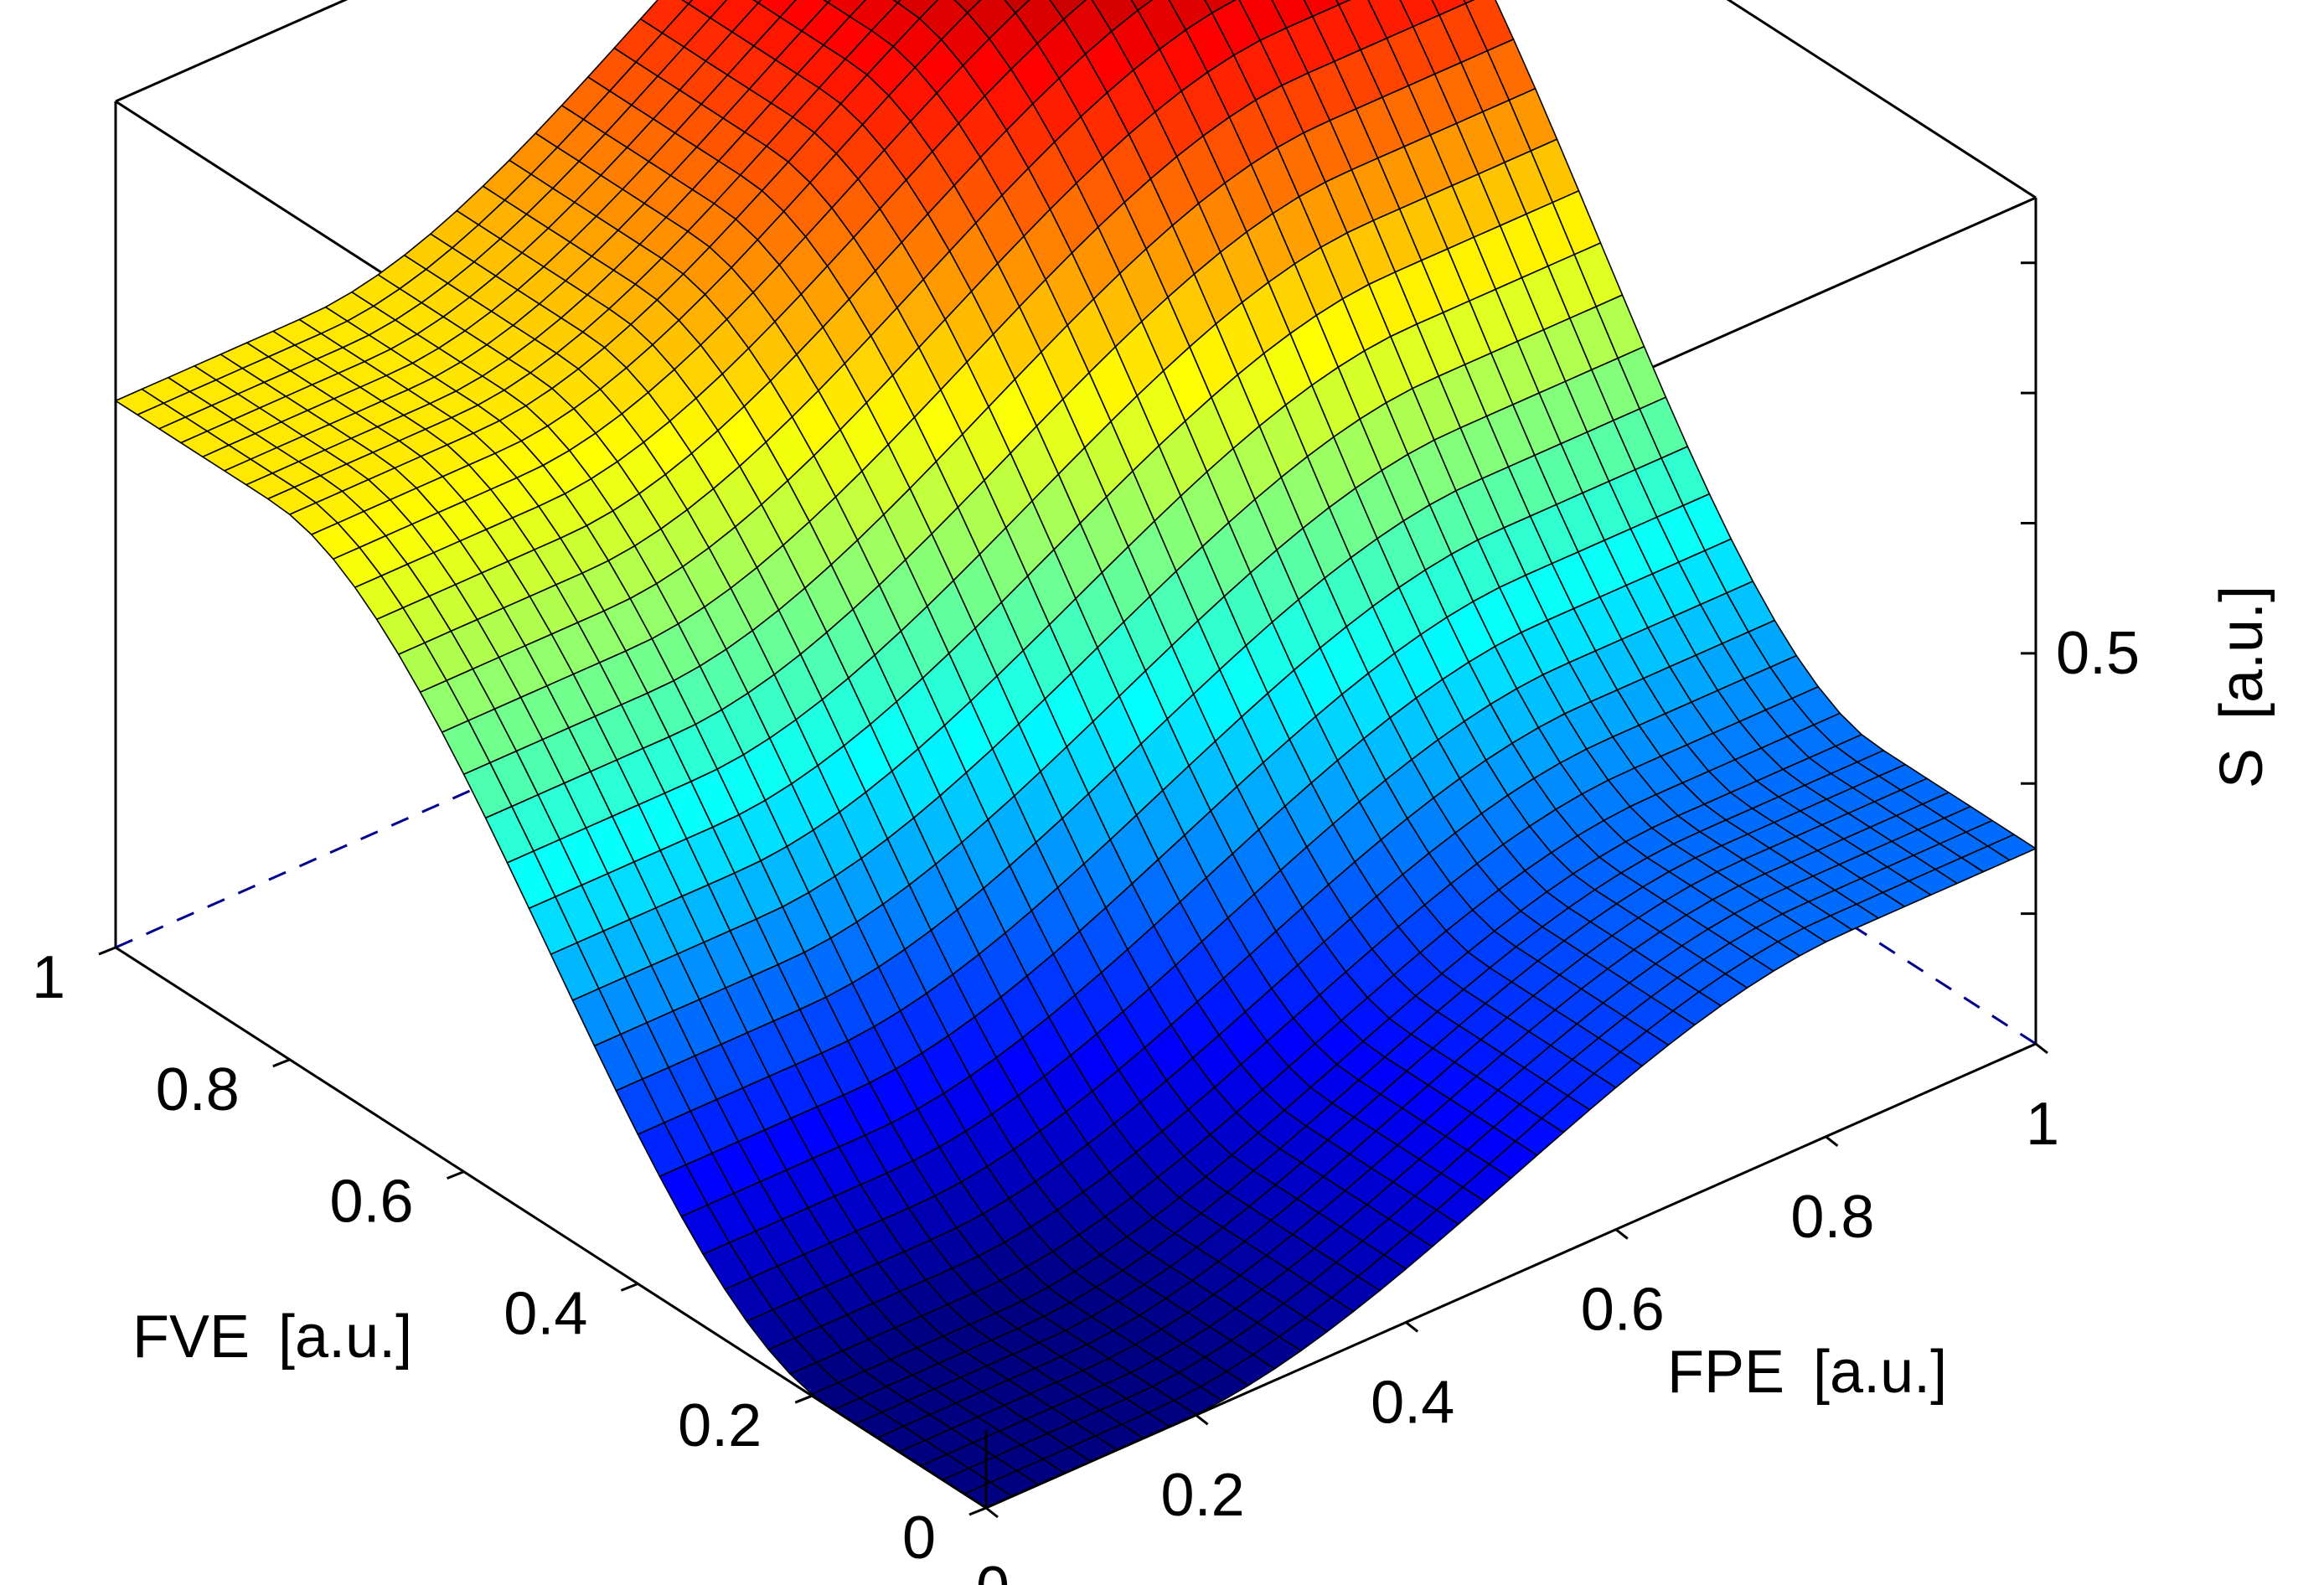 The image size is (2324, 1585). Describe the element at coordinates (345, 1337) in the screenshot. I see `y-axis-label-unit: [a.u.]` at that location.